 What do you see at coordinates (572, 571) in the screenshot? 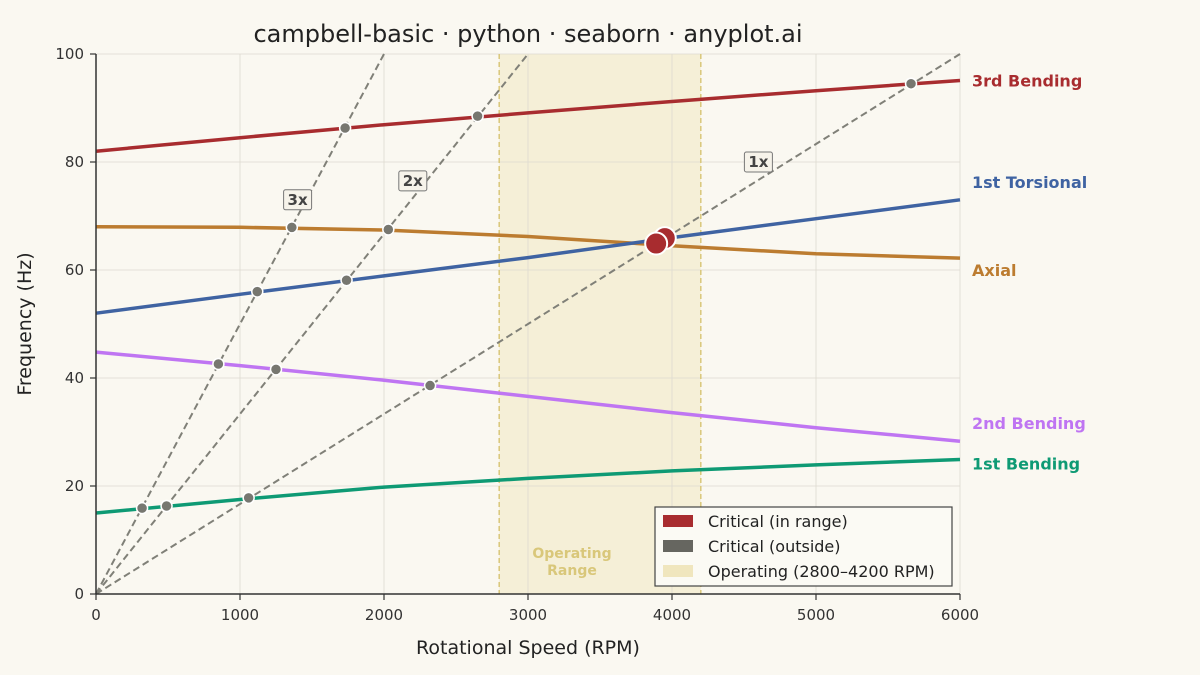
I see `operating-range-label: Range` at bounding box center [572, 571].